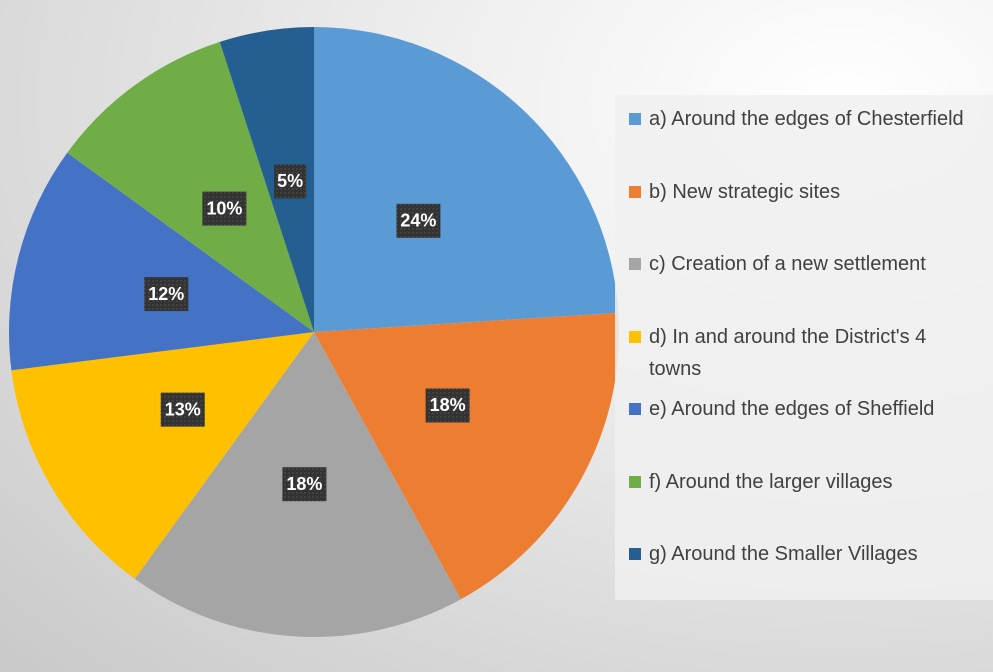  I want to click on legend-item: c) Creation of a new settlement, so click(809, 264).